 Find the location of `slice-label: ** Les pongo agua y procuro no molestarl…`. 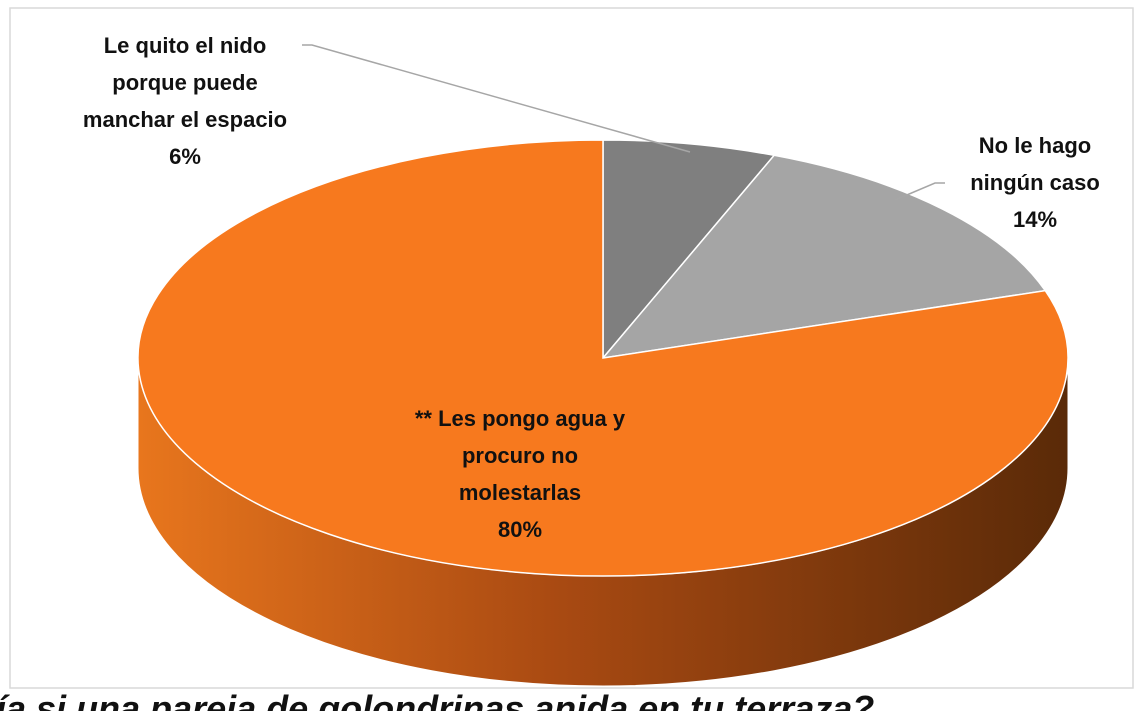

slice-label: ** Les pongo agua y procuro no molestarl… is located at coordinates (520, 474).